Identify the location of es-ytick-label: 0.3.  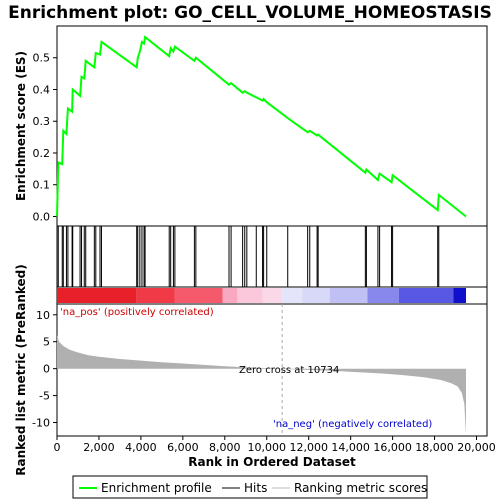
(42, 121).